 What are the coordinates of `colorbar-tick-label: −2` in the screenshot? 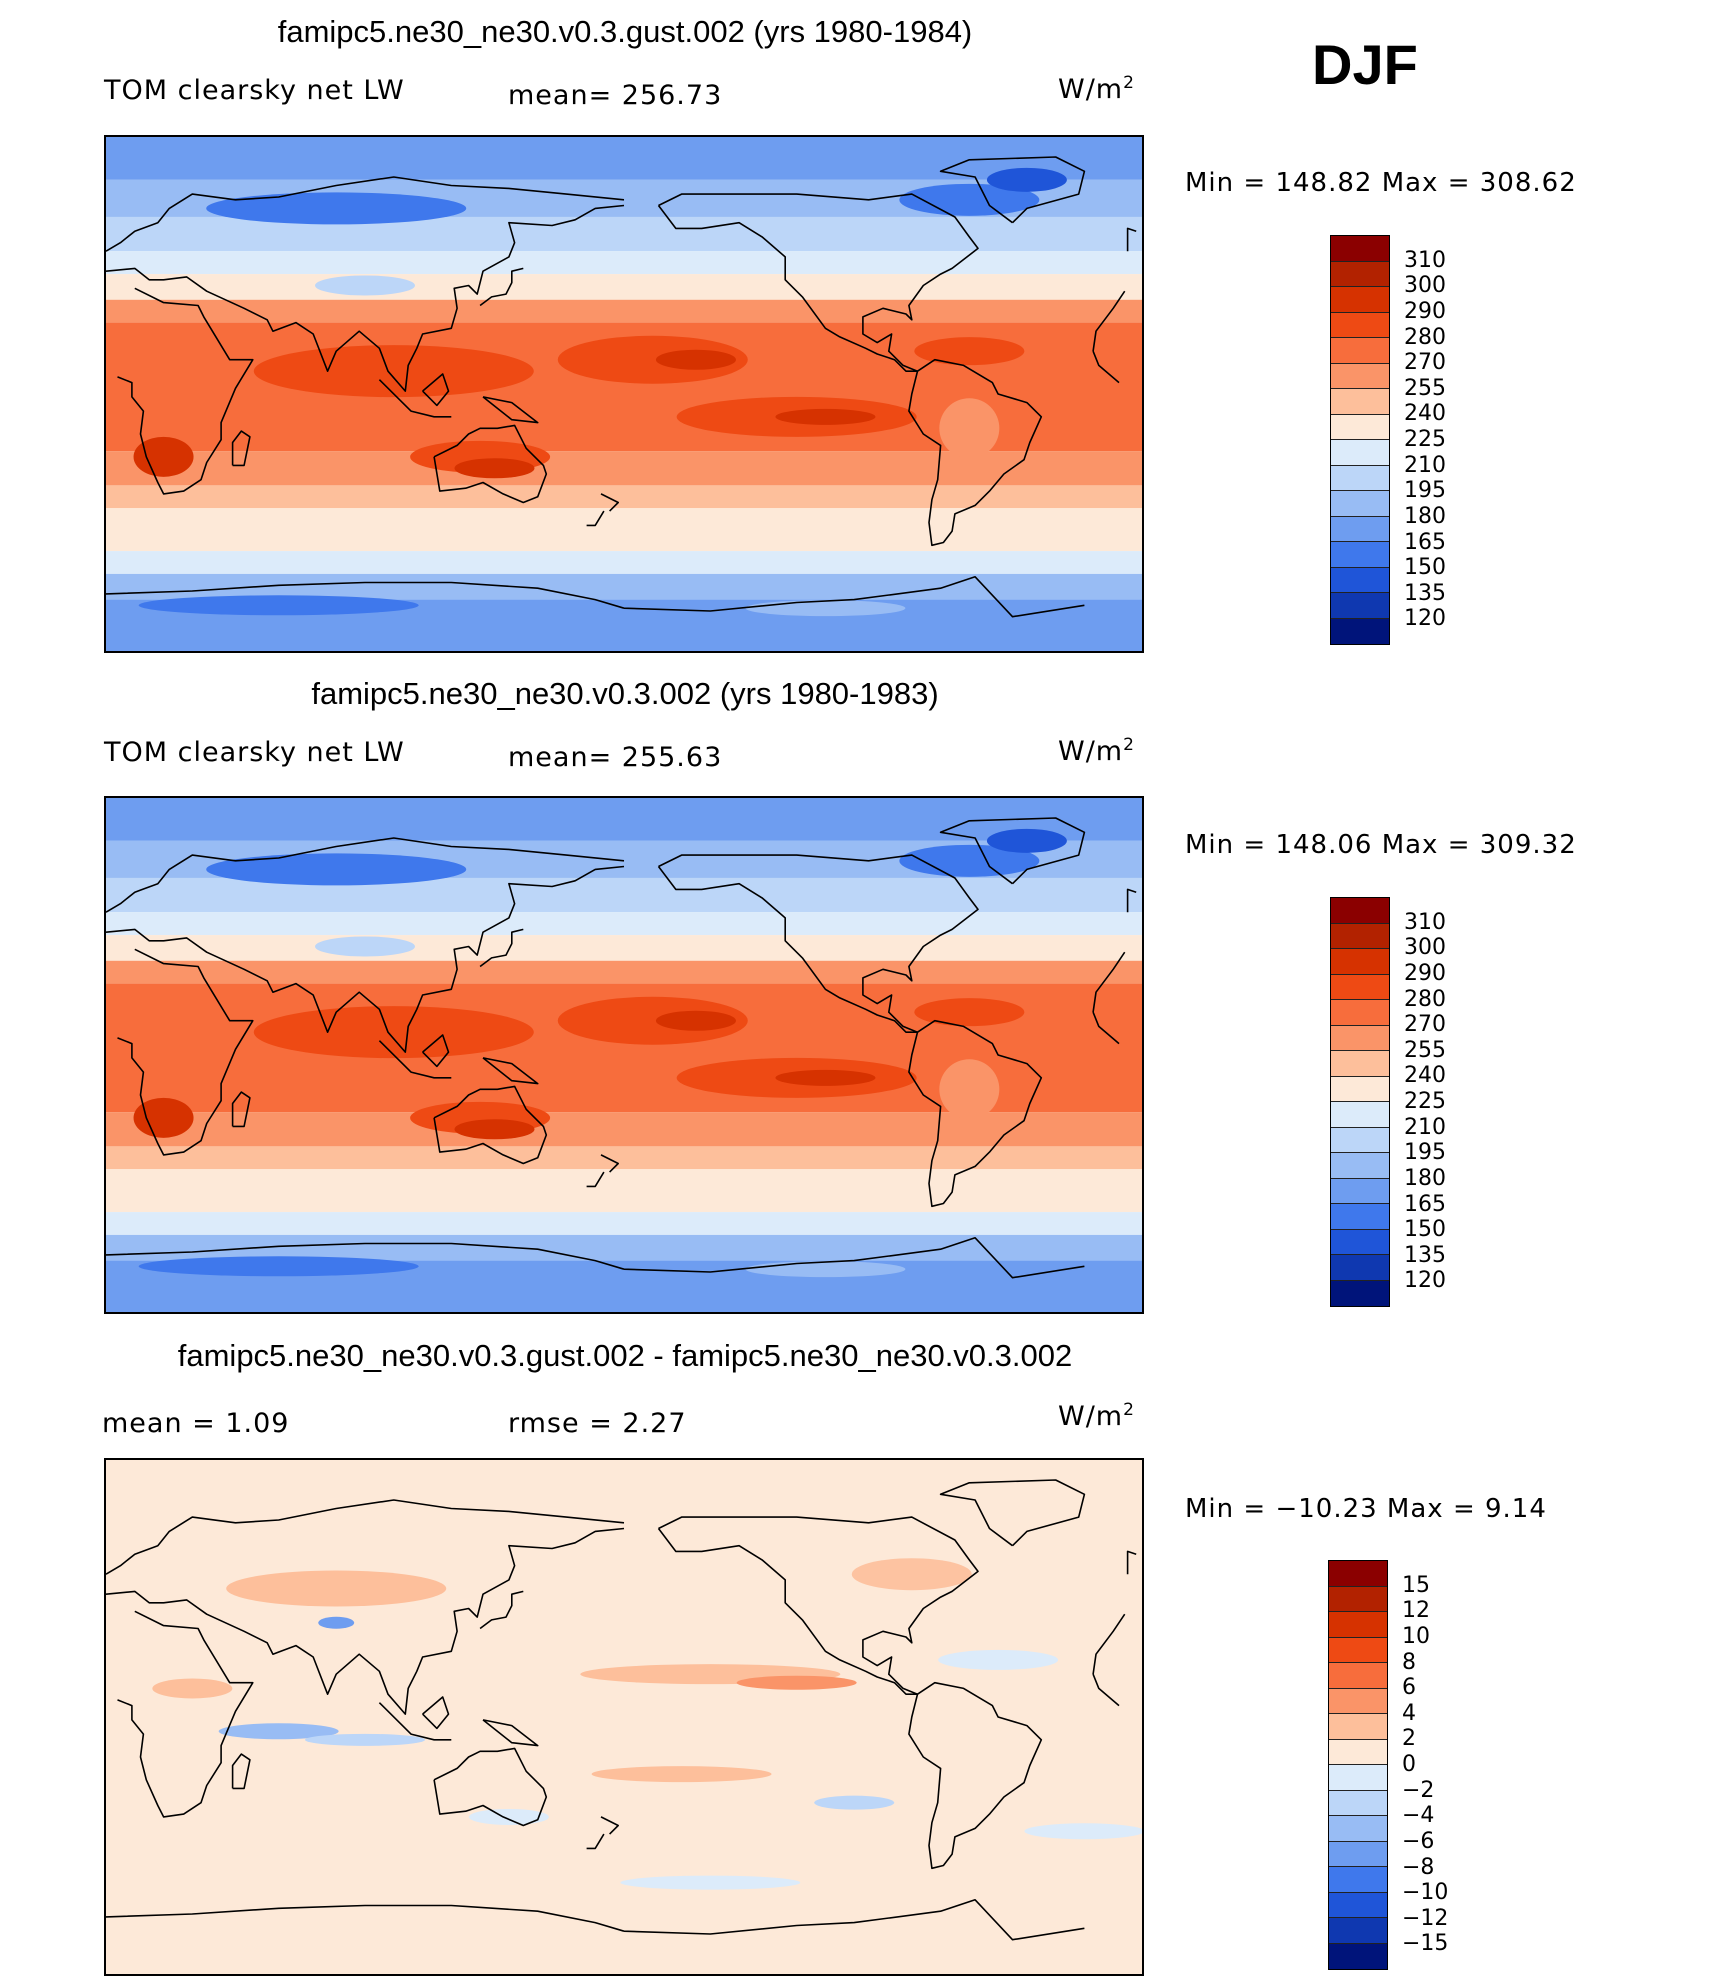 It's located at (1418, 1790).